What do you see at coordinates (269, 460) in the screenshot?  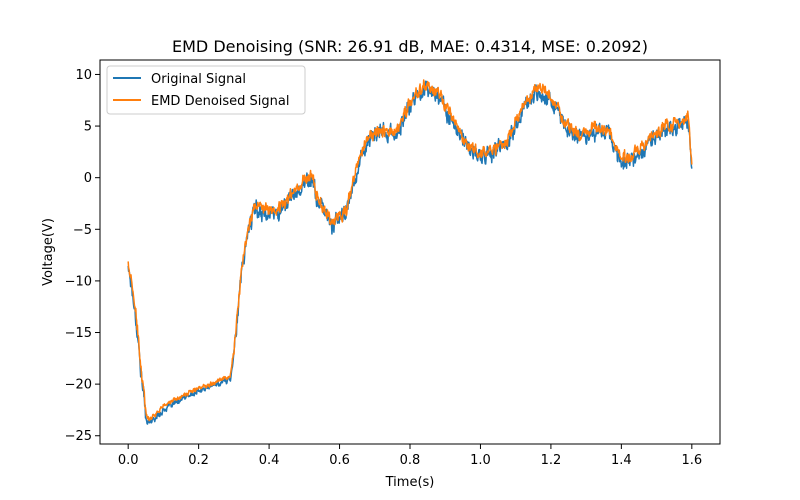 I see `x-tick-label: 0.4` at bounding box center [269, 460].